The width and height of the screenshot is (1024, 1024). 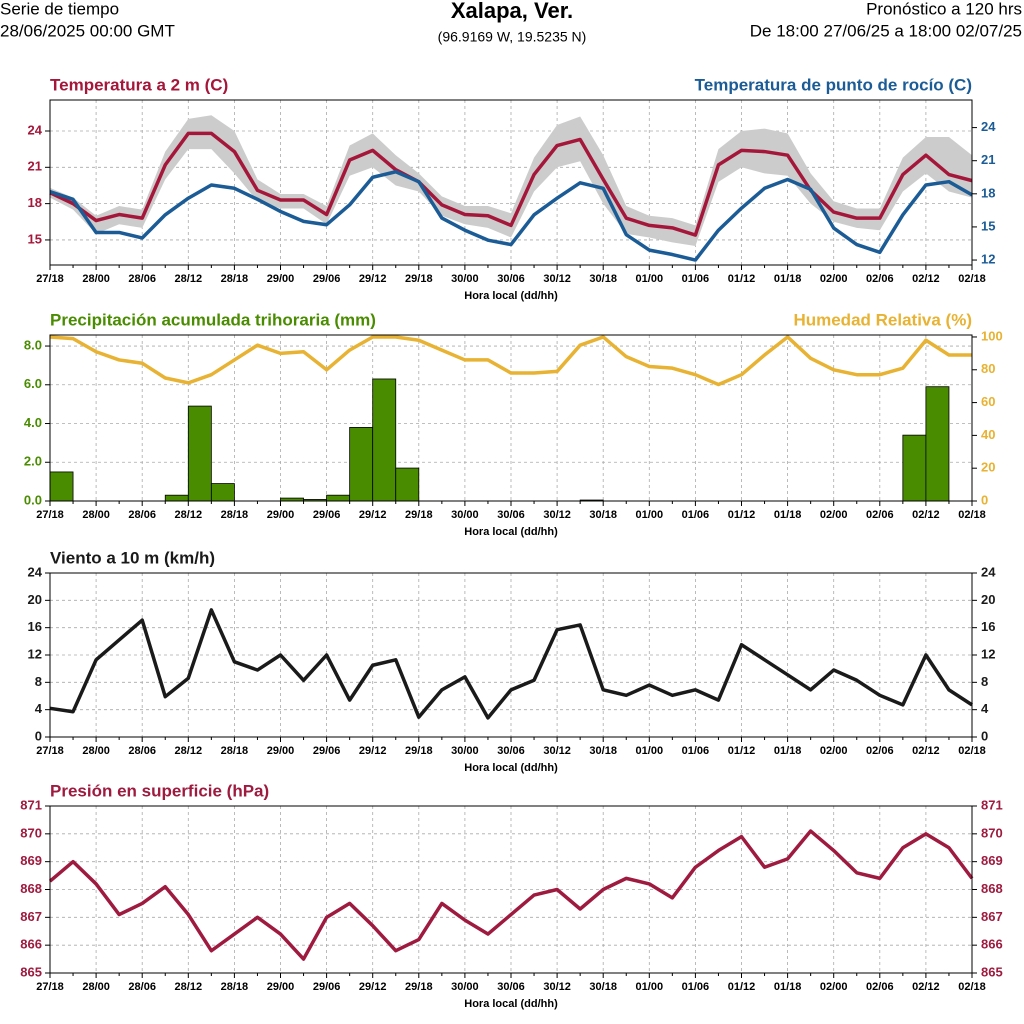 I want to click on series-title-right: Temperatura de punto de rocío (C), so click(x=833, y=84).